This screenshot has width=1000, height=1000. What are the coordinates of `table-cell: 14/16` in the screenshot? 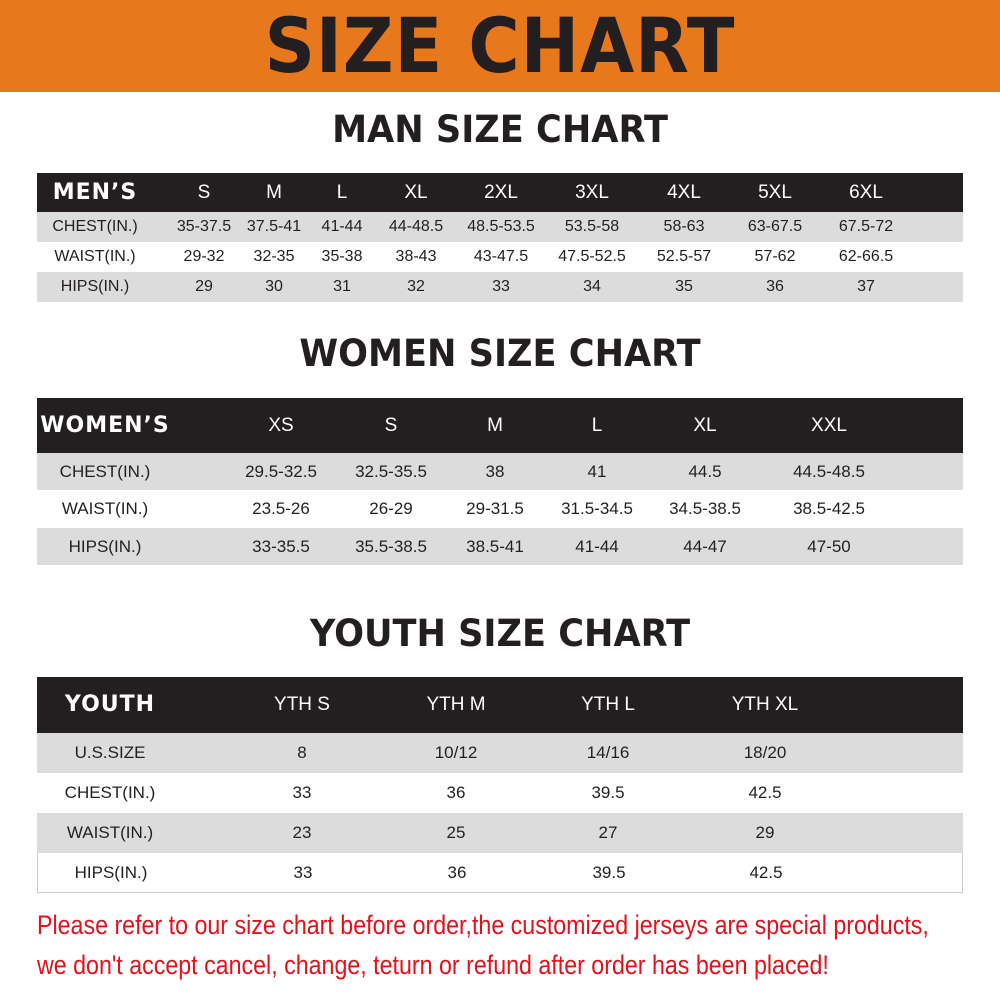 It's located at (608, 752).